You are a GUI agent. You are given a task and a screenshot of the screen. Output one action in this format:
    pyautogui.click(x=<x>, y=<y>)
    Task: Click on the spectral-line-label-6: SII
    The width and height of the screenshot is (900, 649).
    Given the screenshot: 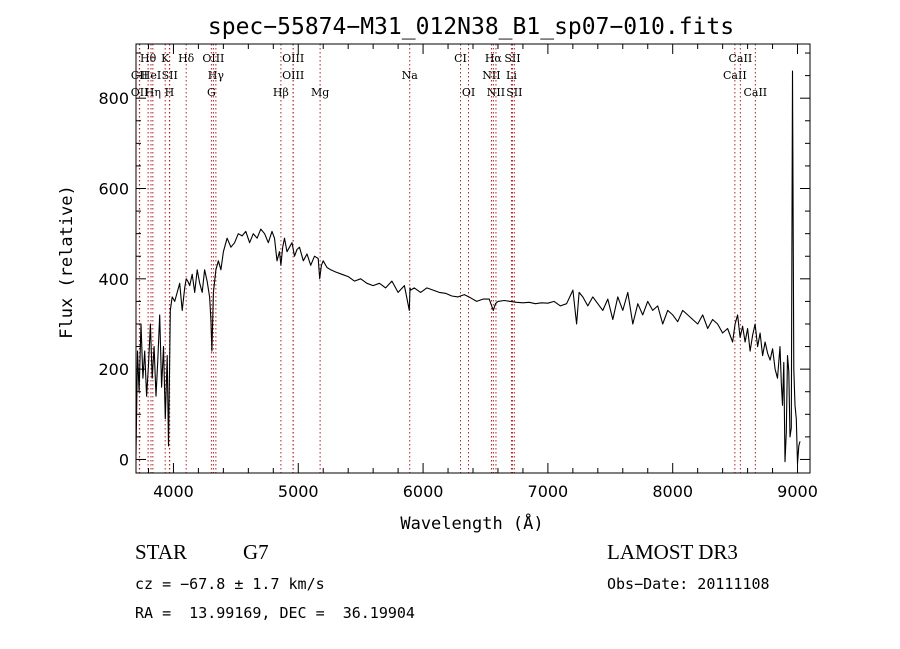 What is the action you would take?
    pyautogui.click(x=170, y=75)
    